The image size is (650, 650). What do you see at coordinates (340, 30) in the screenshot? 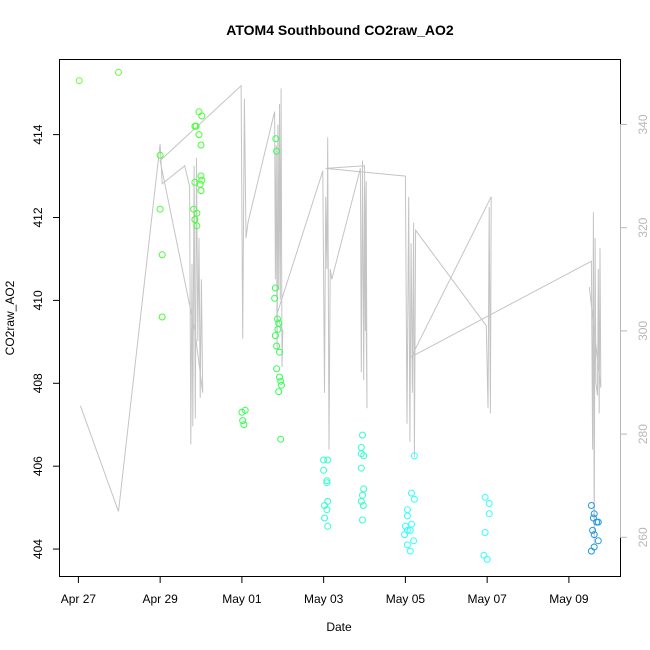
I see `chart-title: ATOM4 Southbound CO2raw_AO2` at bounding box center [340, 30].